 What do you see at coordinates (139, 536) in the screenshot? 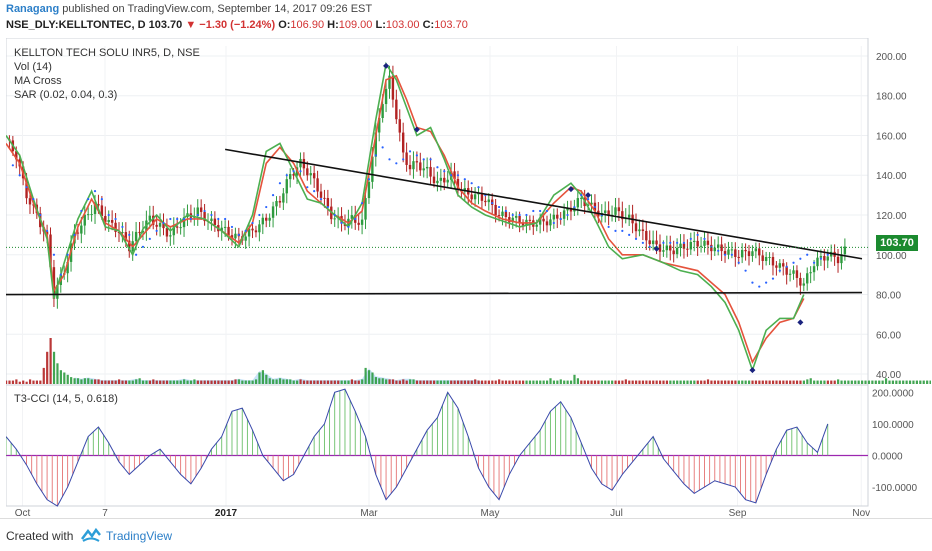
I see `tradingview-link: TradingView` at bounding box center [139, 536].